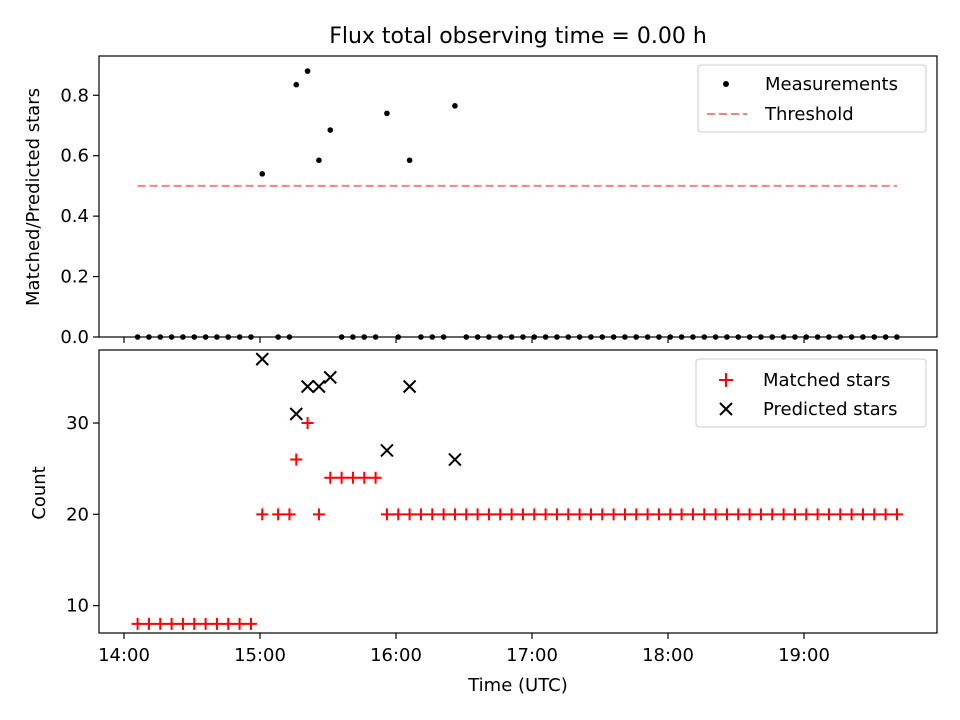 Image resolution: width=960 pixels, height=720 pixels. What do you see at coordinates (518, 36) in the screenshot?
I see `figure-title: Flux total observing time = 0.00 h` at bounding box center [518, 36].